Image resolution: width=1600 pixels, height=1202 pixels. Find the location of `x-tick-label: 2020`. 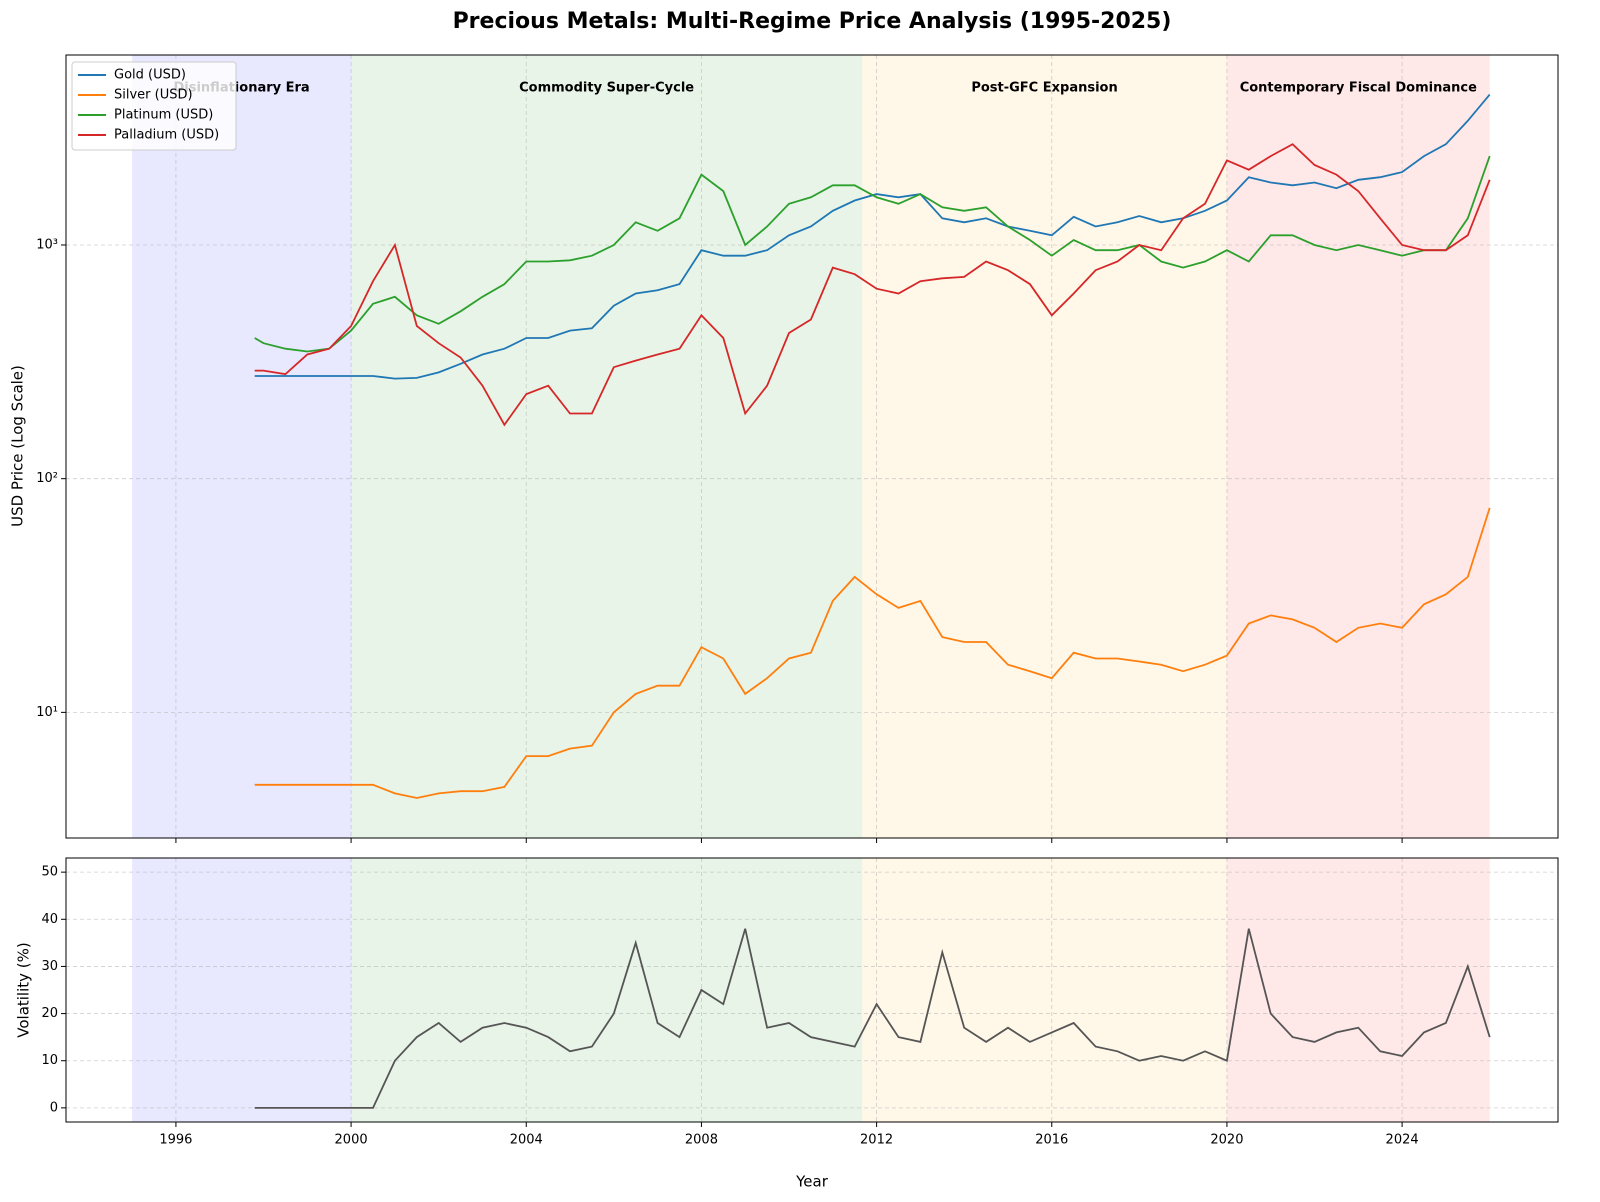

x-tick-label: 2020 is located at coordinates (1226, 1140).